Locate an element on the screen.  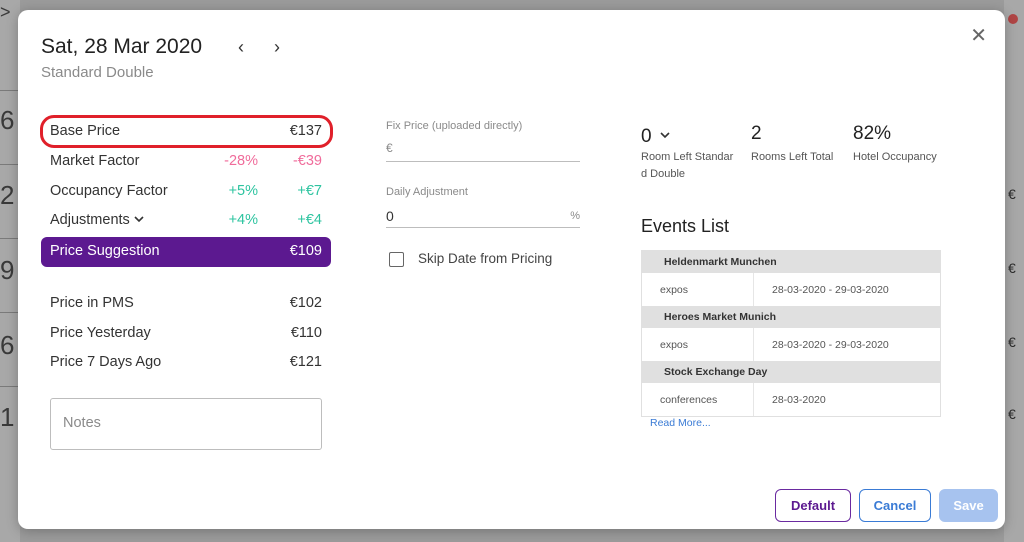
base-price-row: Base Price €137 is located at coordinates (186, 132).